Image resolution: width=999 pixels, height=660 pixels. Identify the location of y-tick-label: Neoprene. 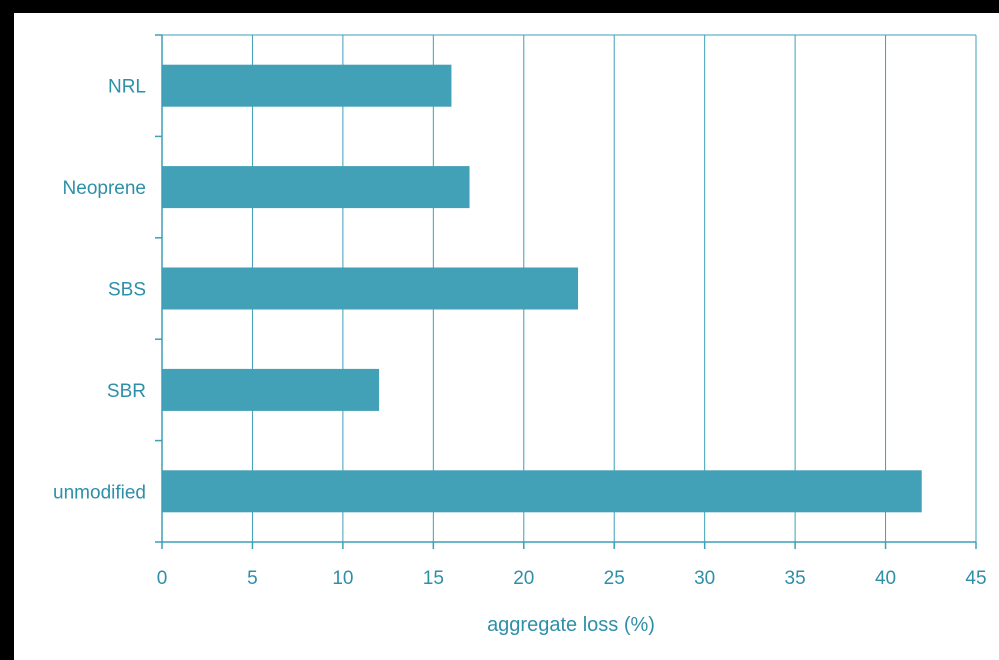
(104, 188).